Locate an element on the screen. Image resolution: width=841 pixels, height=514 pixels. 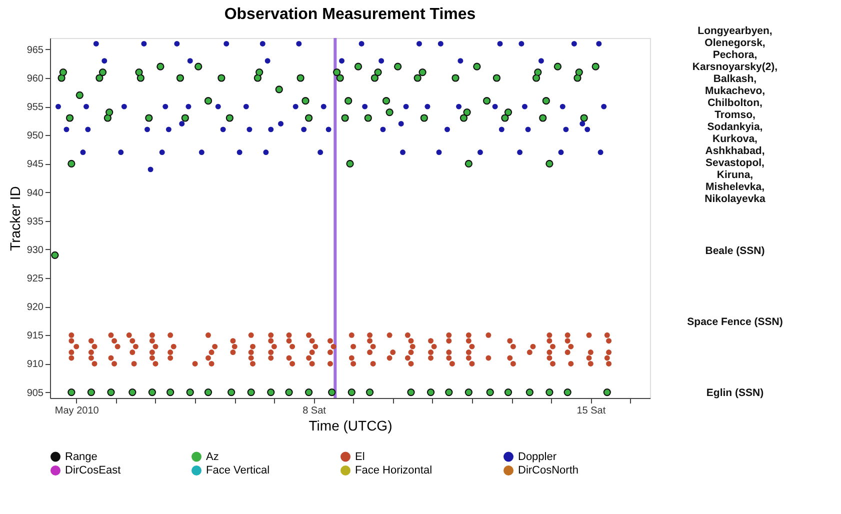
y-tick-label: 930 is located at coordinates (35, 250).